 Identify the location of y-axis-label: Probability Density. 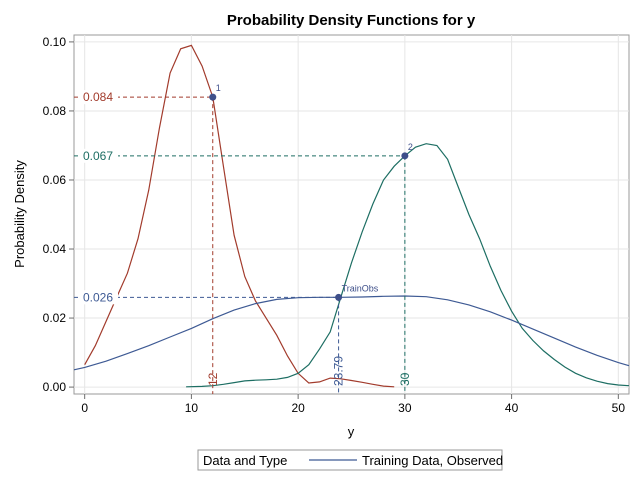
(19, 214).